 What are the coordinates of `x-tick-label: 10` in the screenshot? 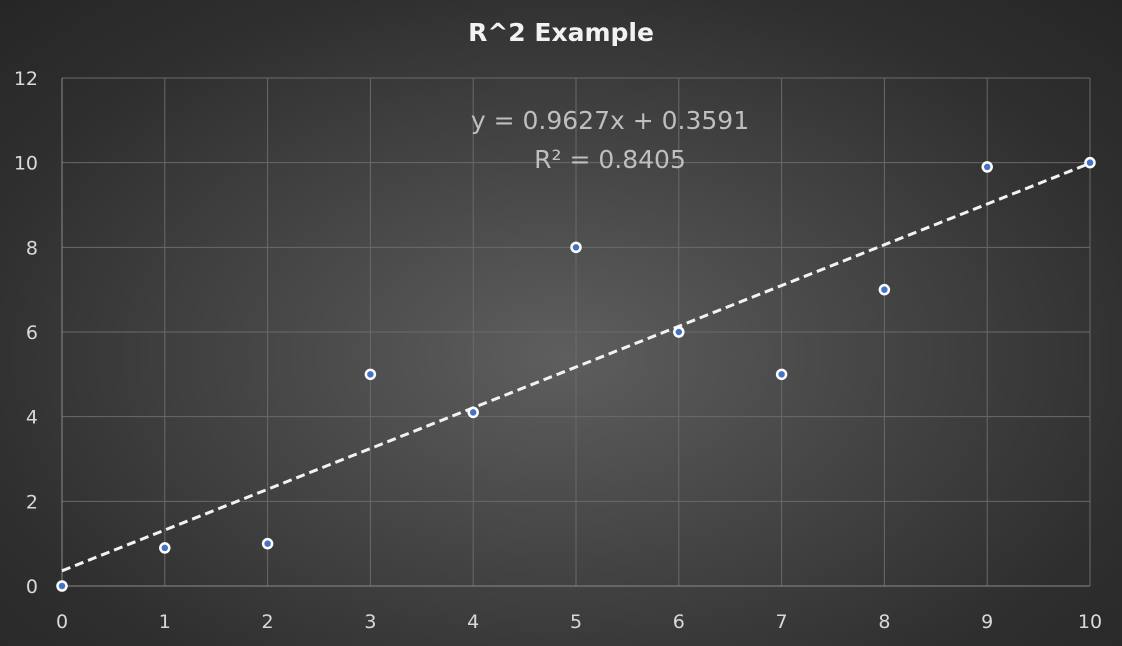 It's located at (1090, 622).